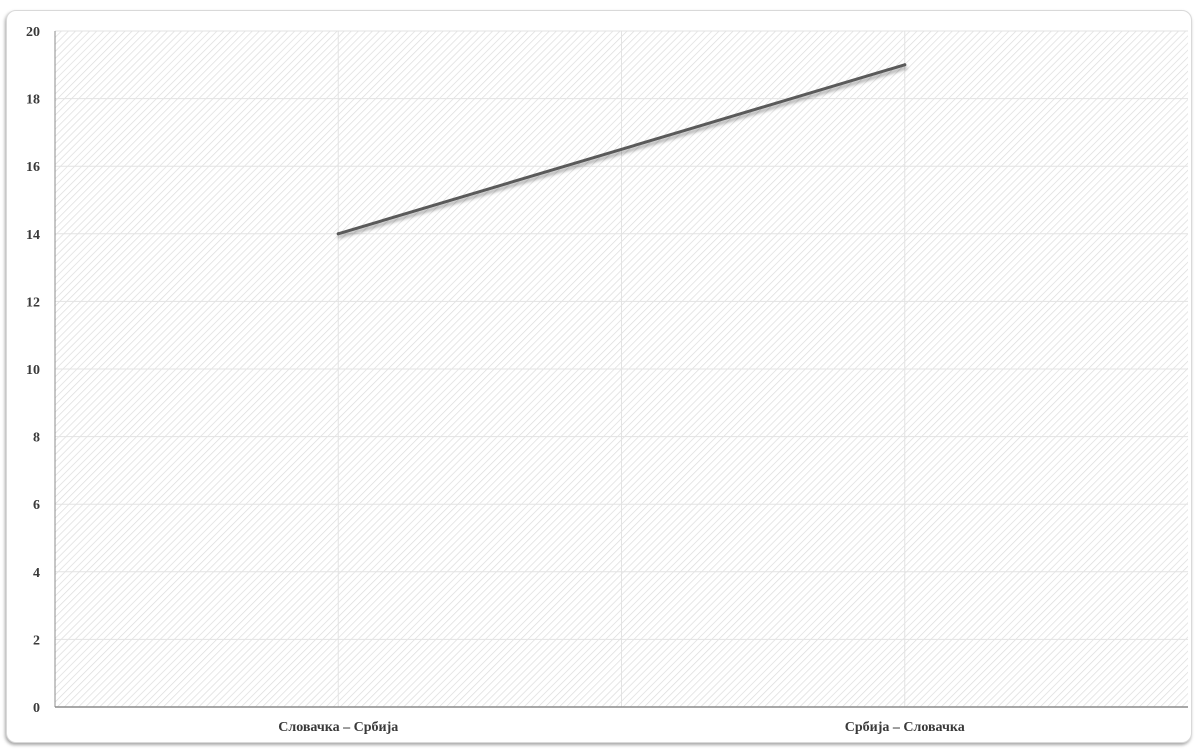 The height and width of the screenshot is (749, 1198). Describe the element at coordinates (621, 727) in the screenshot. I see `x-axis-tick-labels: Словачка – Србија Србија – Словачка` at that location.